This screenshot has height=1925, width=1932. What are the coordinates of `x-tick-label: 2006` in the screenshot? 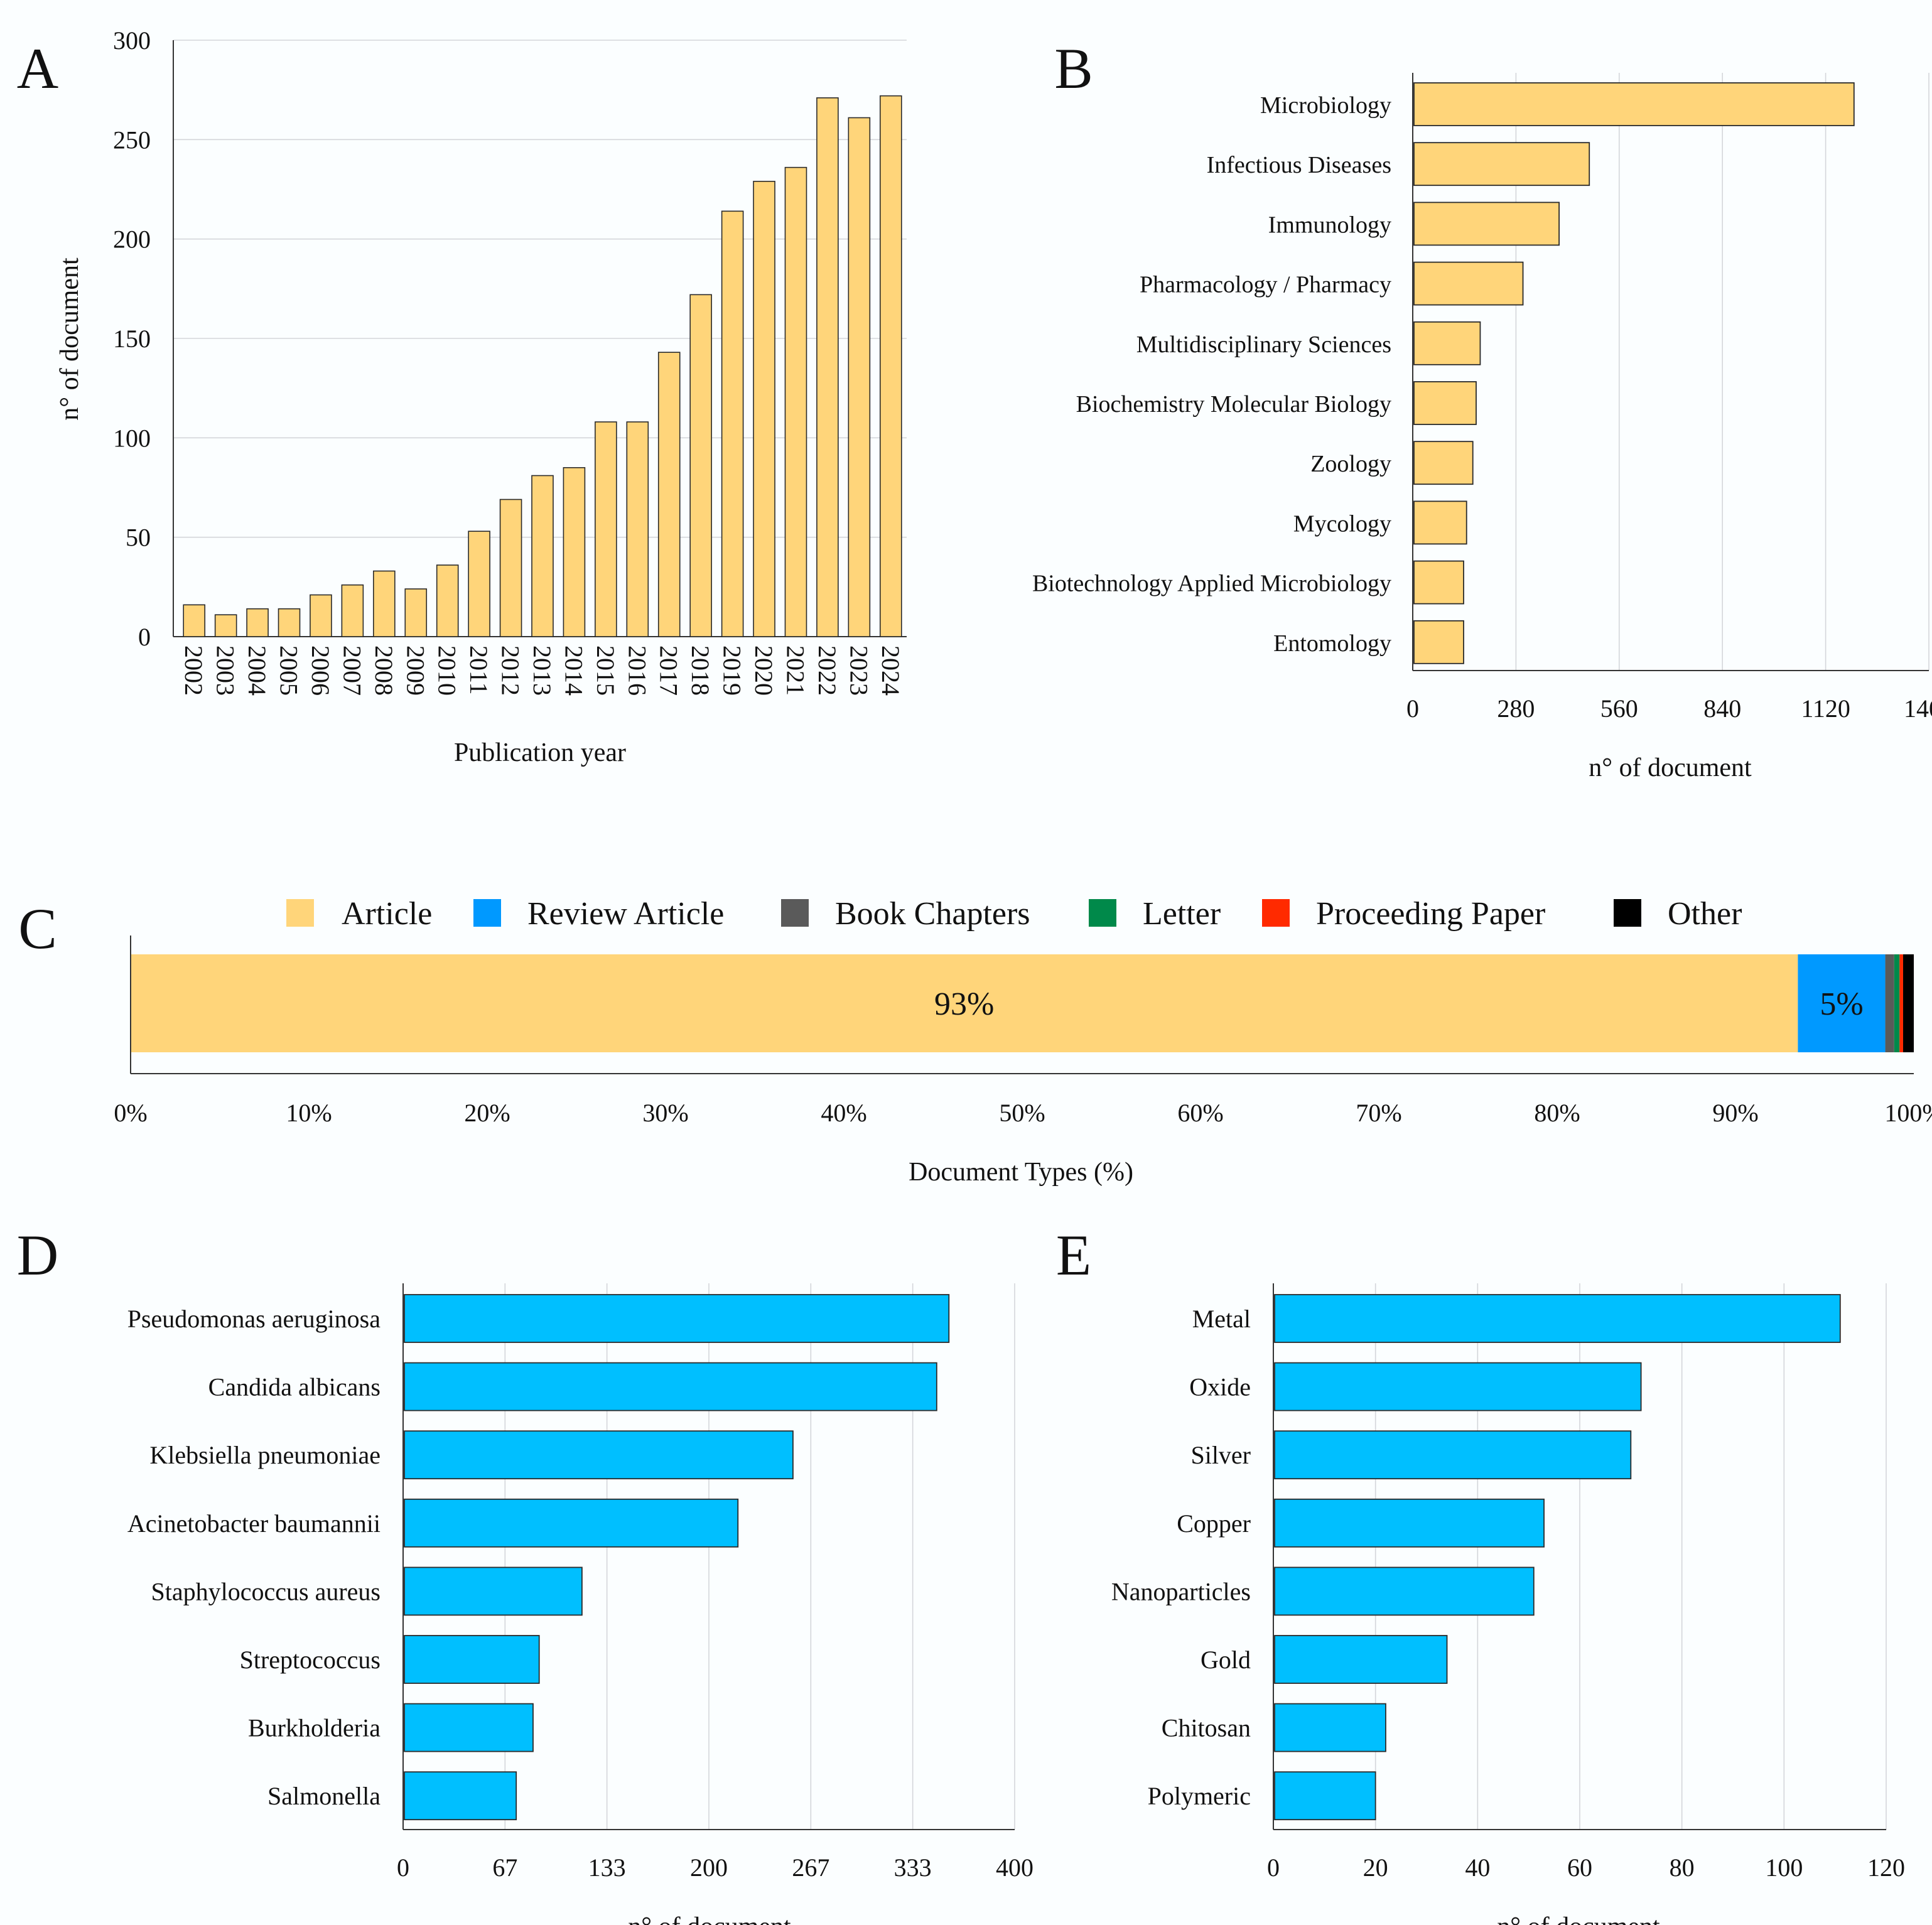 It's located at (320, 670).